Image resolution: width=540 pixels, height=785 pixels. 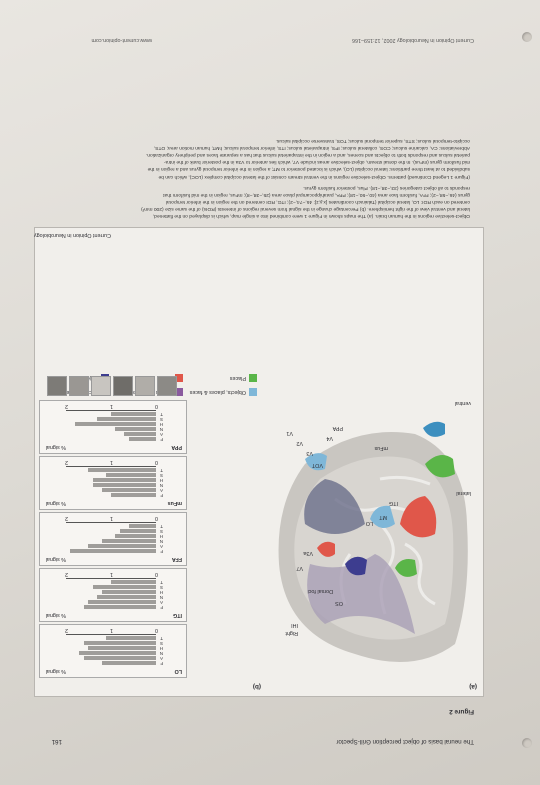 I want to click on brain-label-itg: ITG, so click(x=393, y=503).